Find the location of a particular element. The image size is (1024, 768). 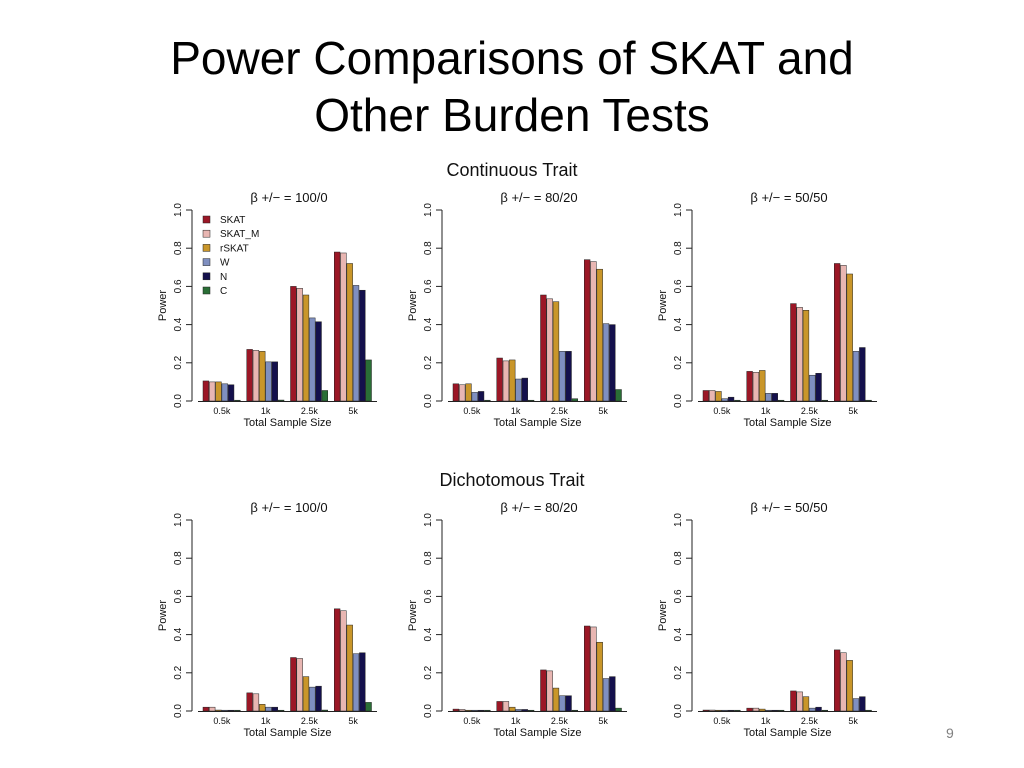

section-title-dichotomous: Dichotomous Trait is located at coordinates (512, 480).